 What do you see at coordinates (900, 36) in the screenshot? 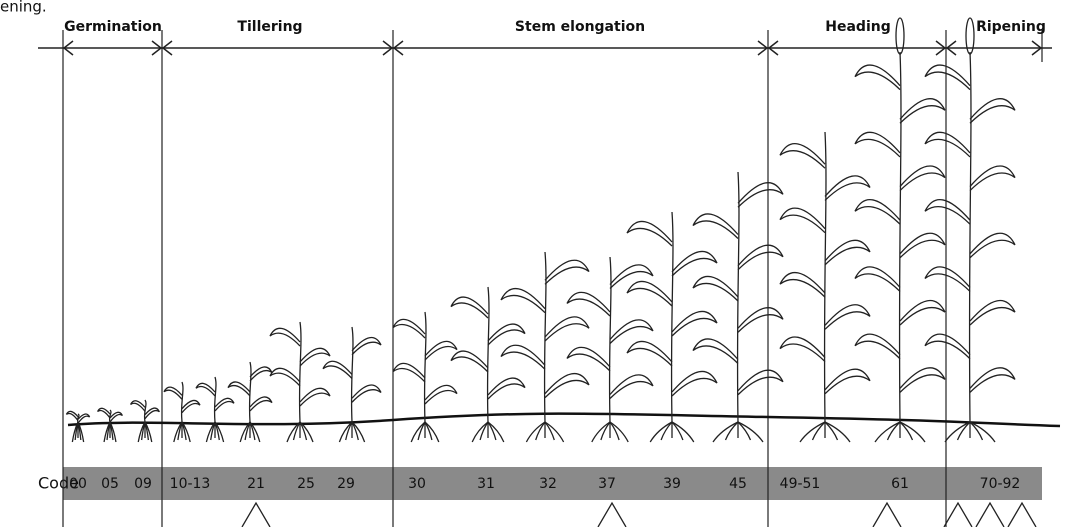
I see `plant-ear` at bounding box center [900, 36].